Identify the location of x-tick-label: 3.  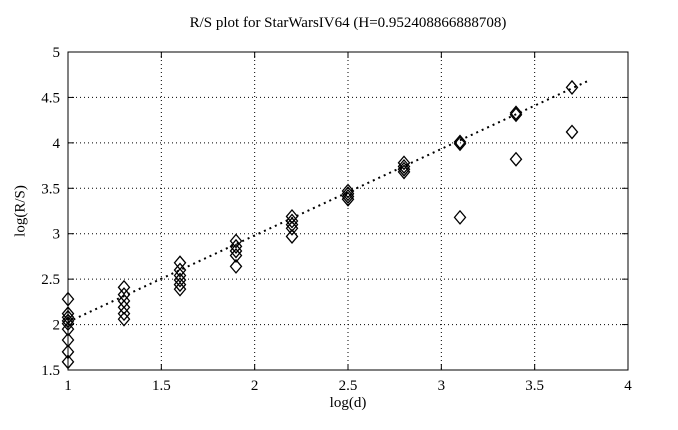
(442, 386).